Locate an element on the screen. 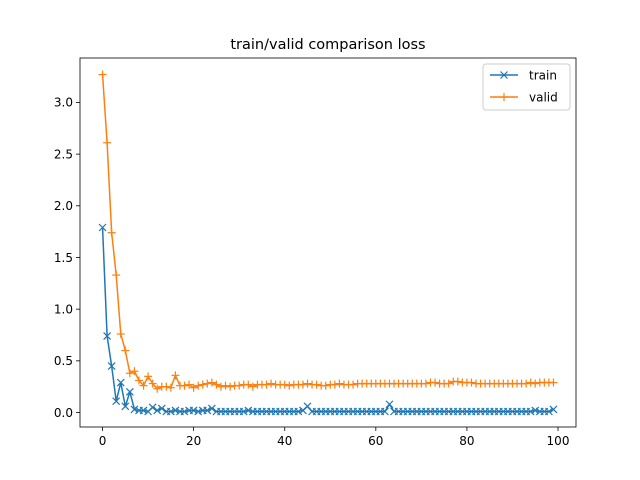  y-tick-label: 1.5 is located at coordinates (63, 258).